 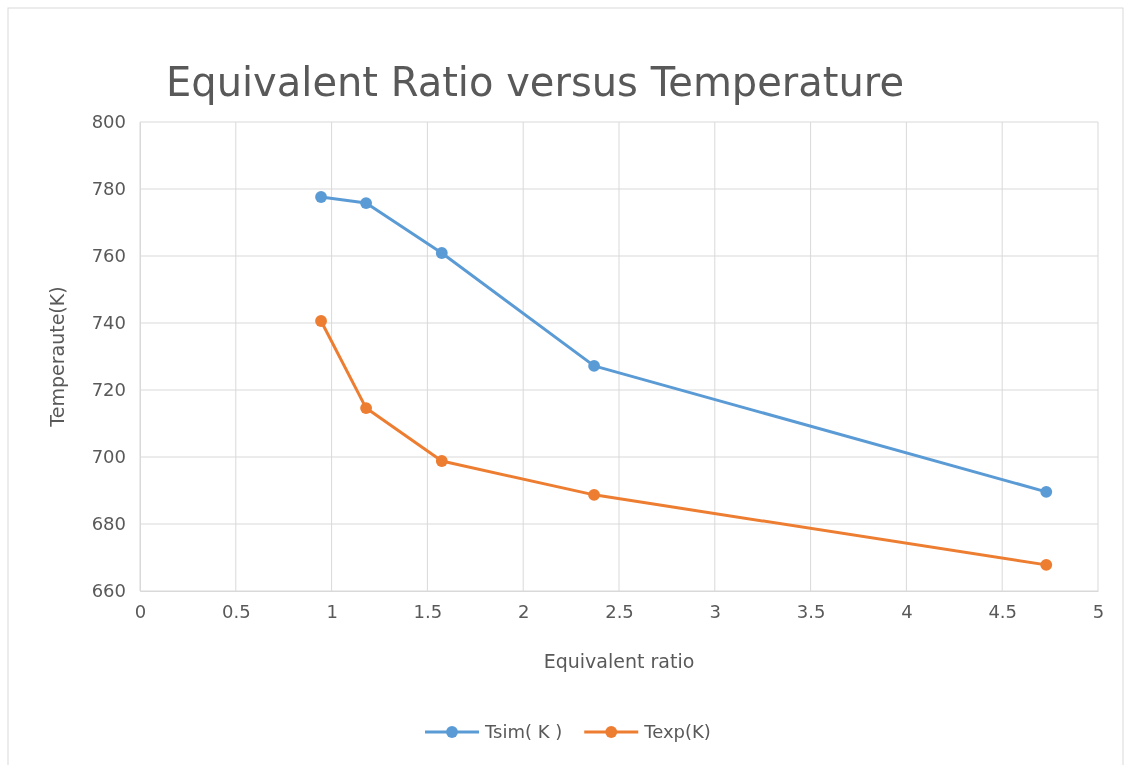 What do you see at coordinates (619, 661) in the screenshot?
I see `x-axis-title: Equivalent ratio` at bounding box center [619, 661].